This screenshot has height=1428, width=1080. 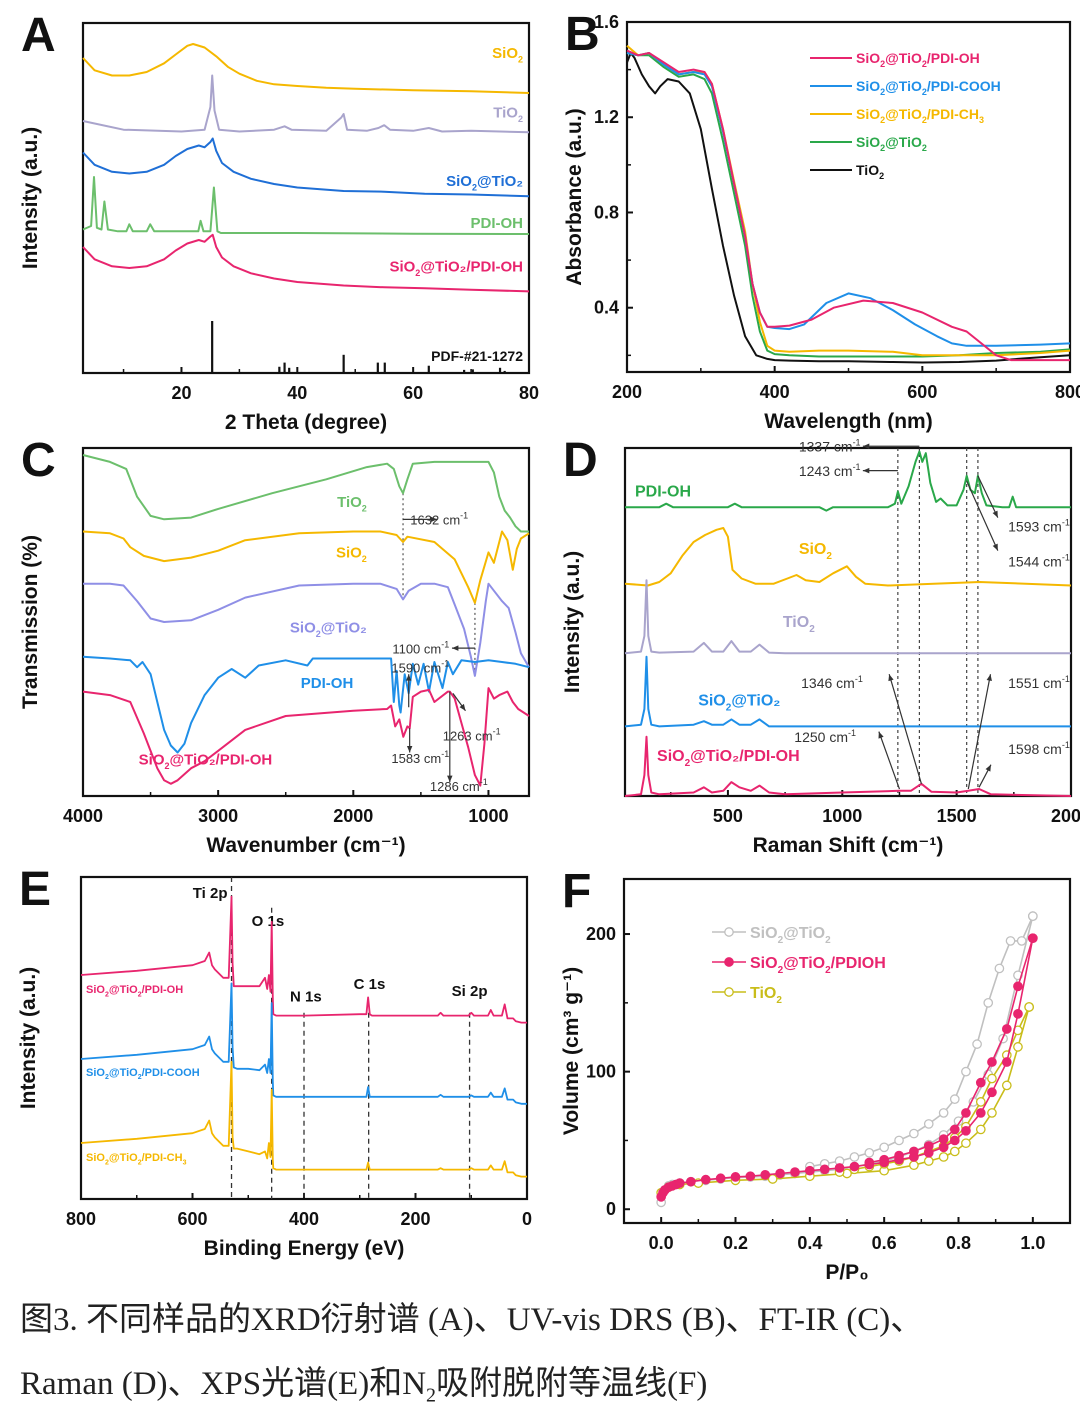 What do you see at coordinates (459, 785) in the screenshot?
I see `annotation-label: 1286 cm-1` at bounding box center [459, 785].